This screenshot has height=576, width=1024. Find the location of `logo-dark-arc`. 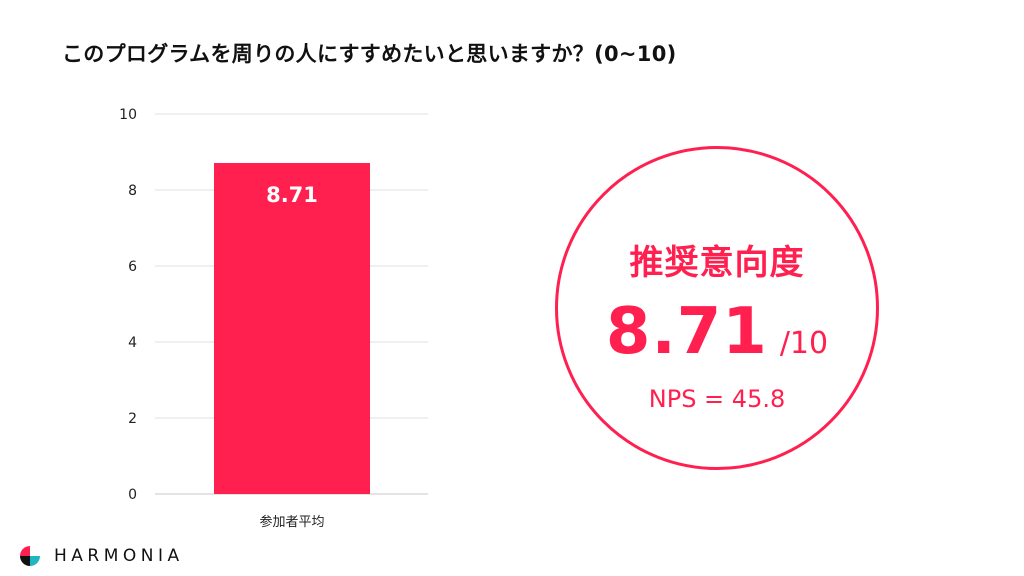

logo-dark-arc is located at coordinates (25, 561).